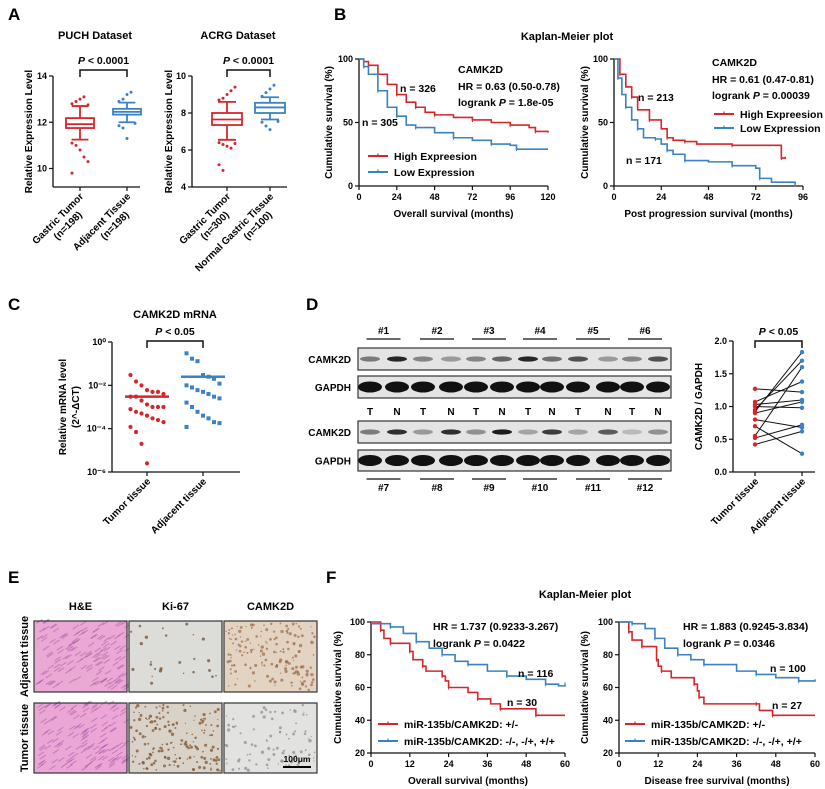 The width and height of the screenshot is (825, 789). Describe the element at coordinates (489, 331) in the screenshot. I see `sample-label: #3` at that location.